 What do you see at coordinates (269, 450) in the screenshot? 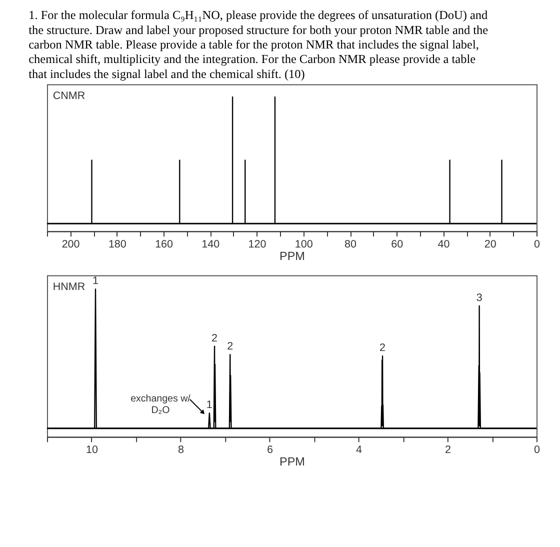
I see `x-tick-label: 6` at bounding box center [269, 450].